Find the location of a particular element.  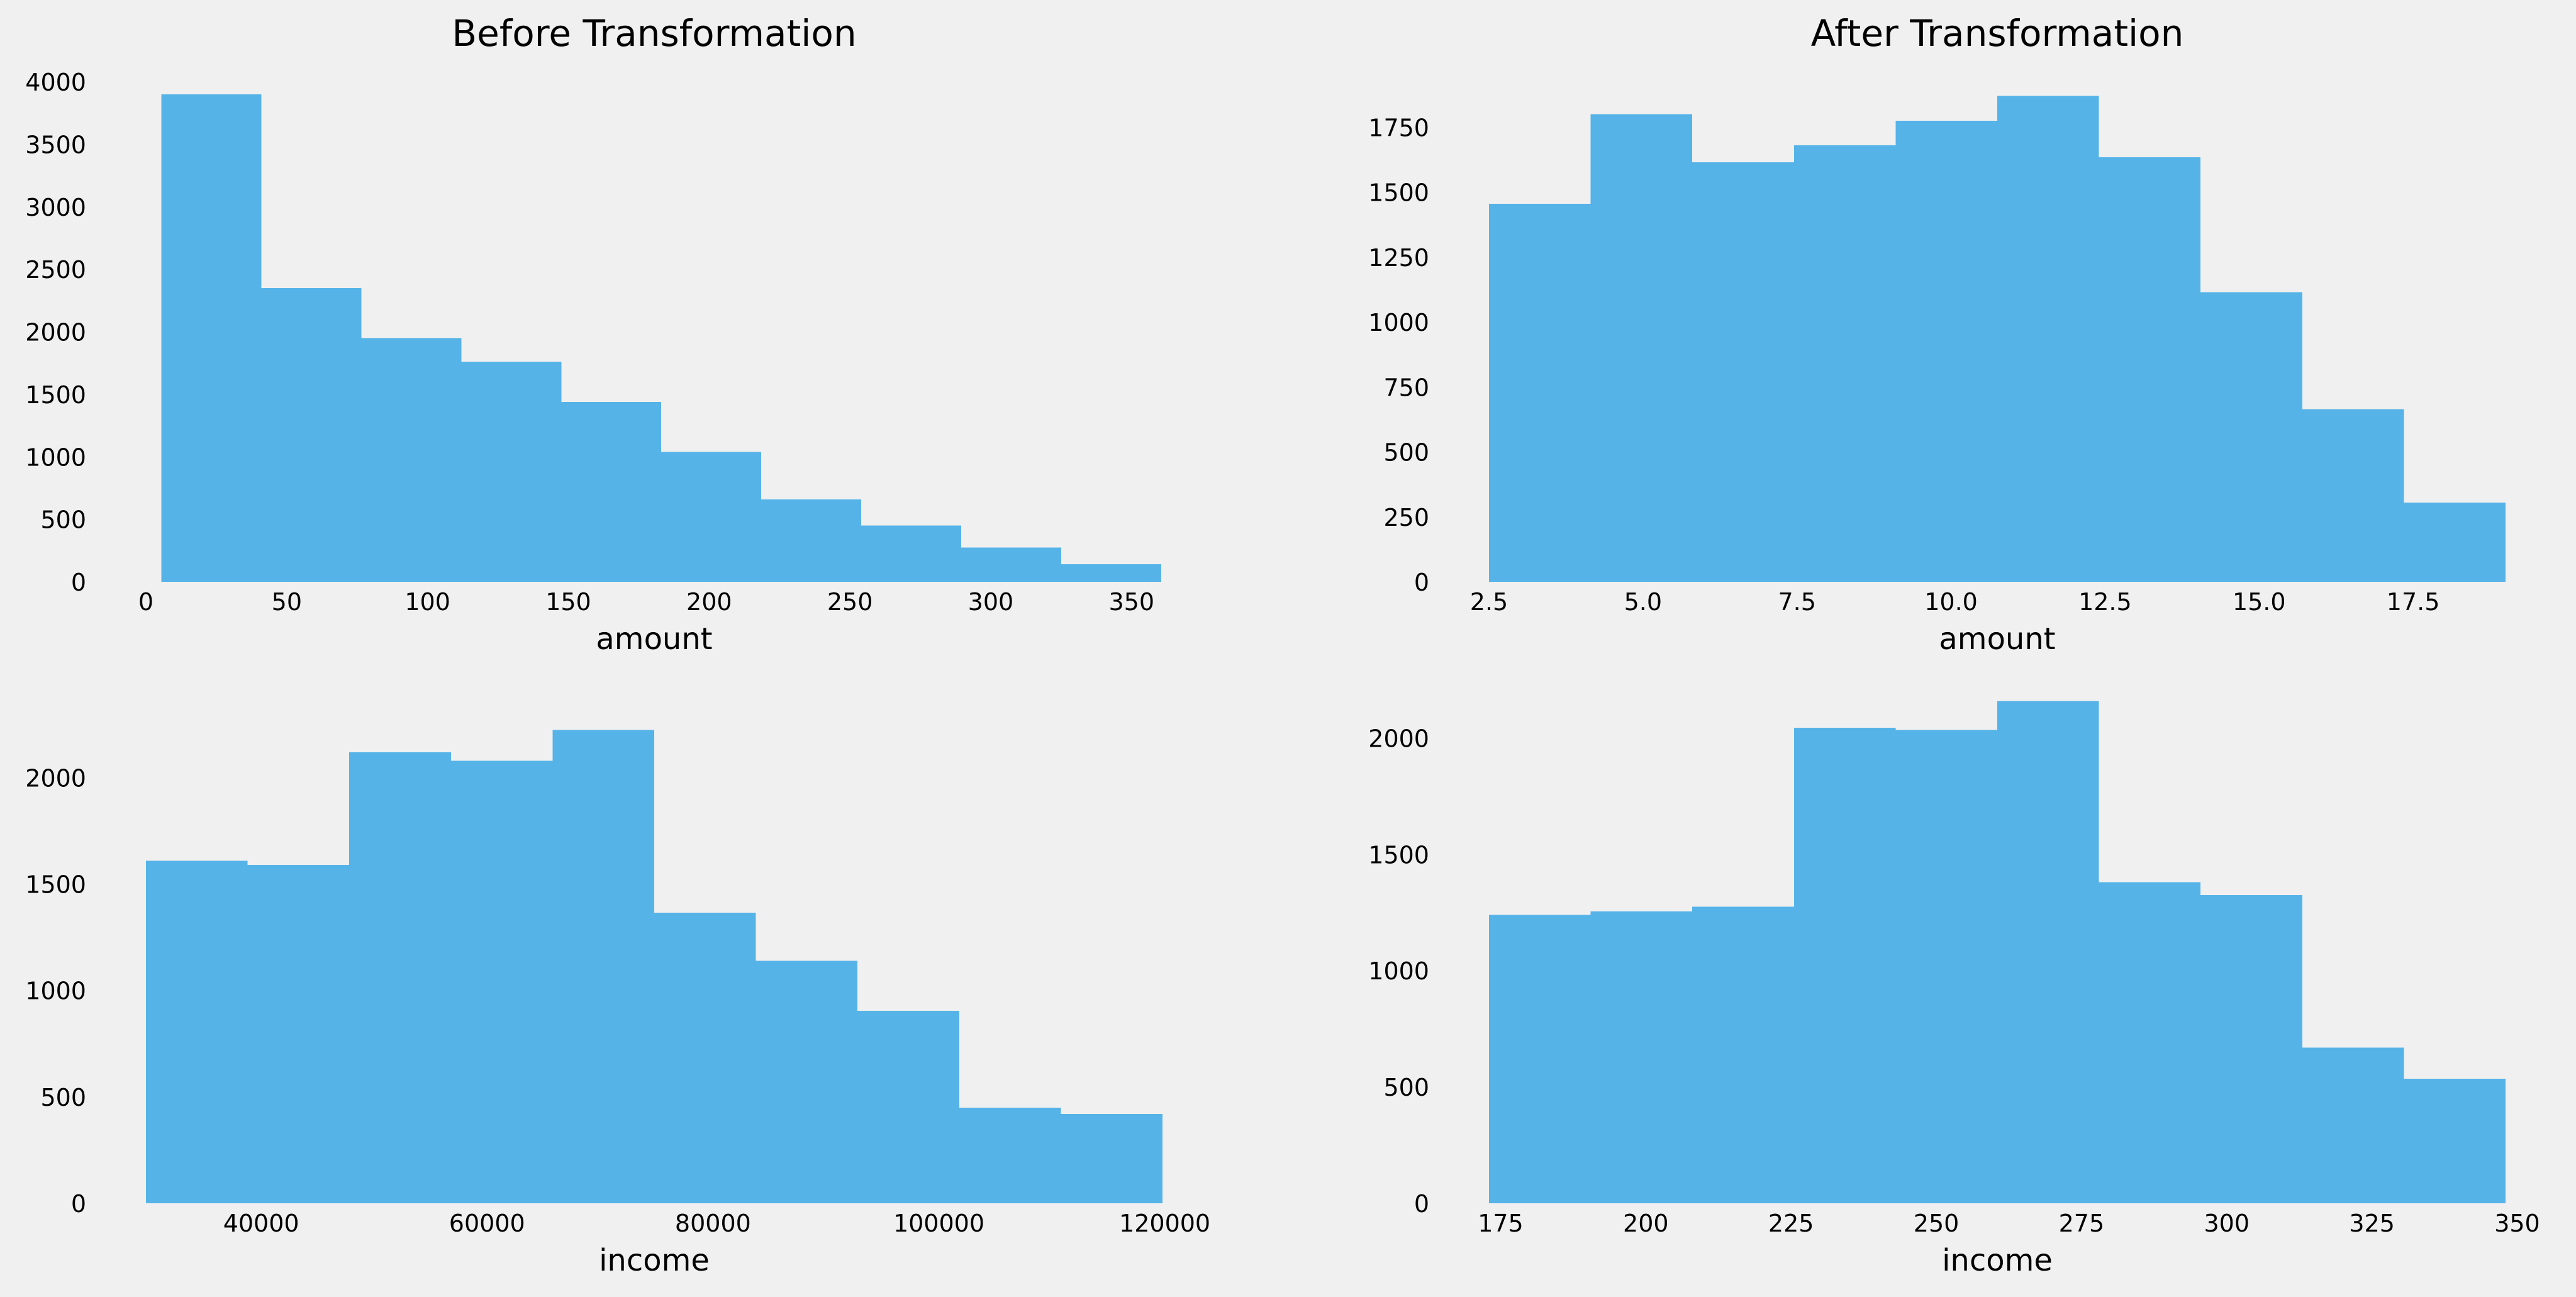

x-tick-label: 60000 is located at coordinates (487, 1223).